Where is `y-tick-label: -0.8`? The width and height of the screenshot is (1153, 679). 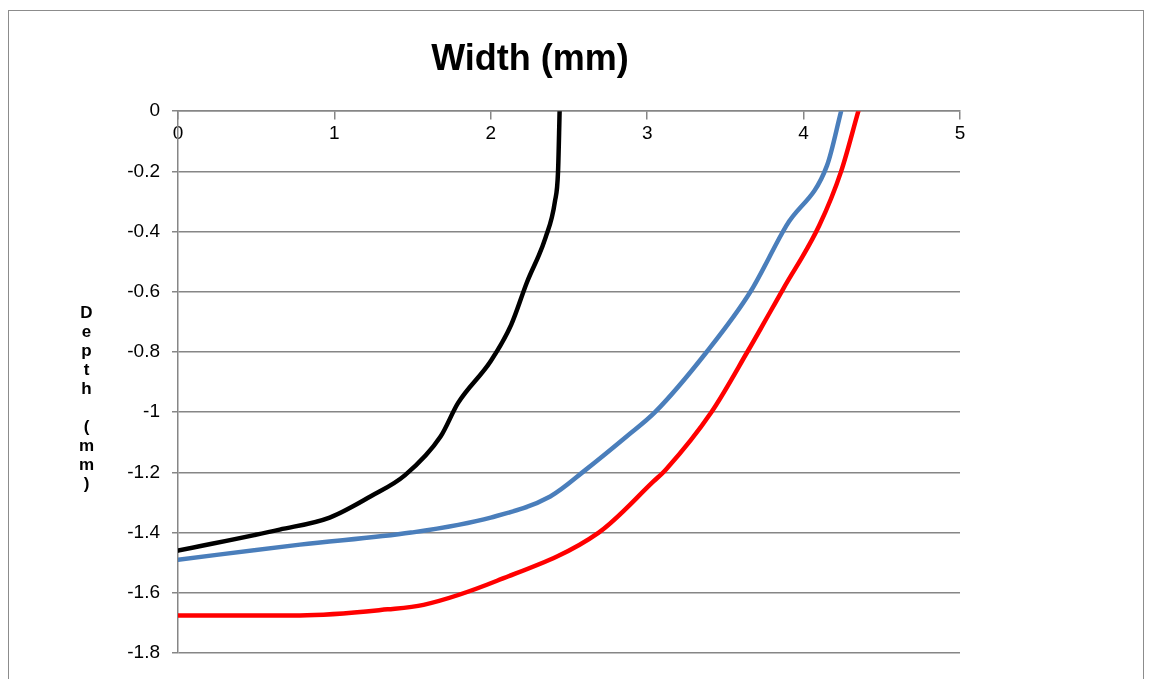 y-tick-label: -0.8 is located at coordinates (143, 351).